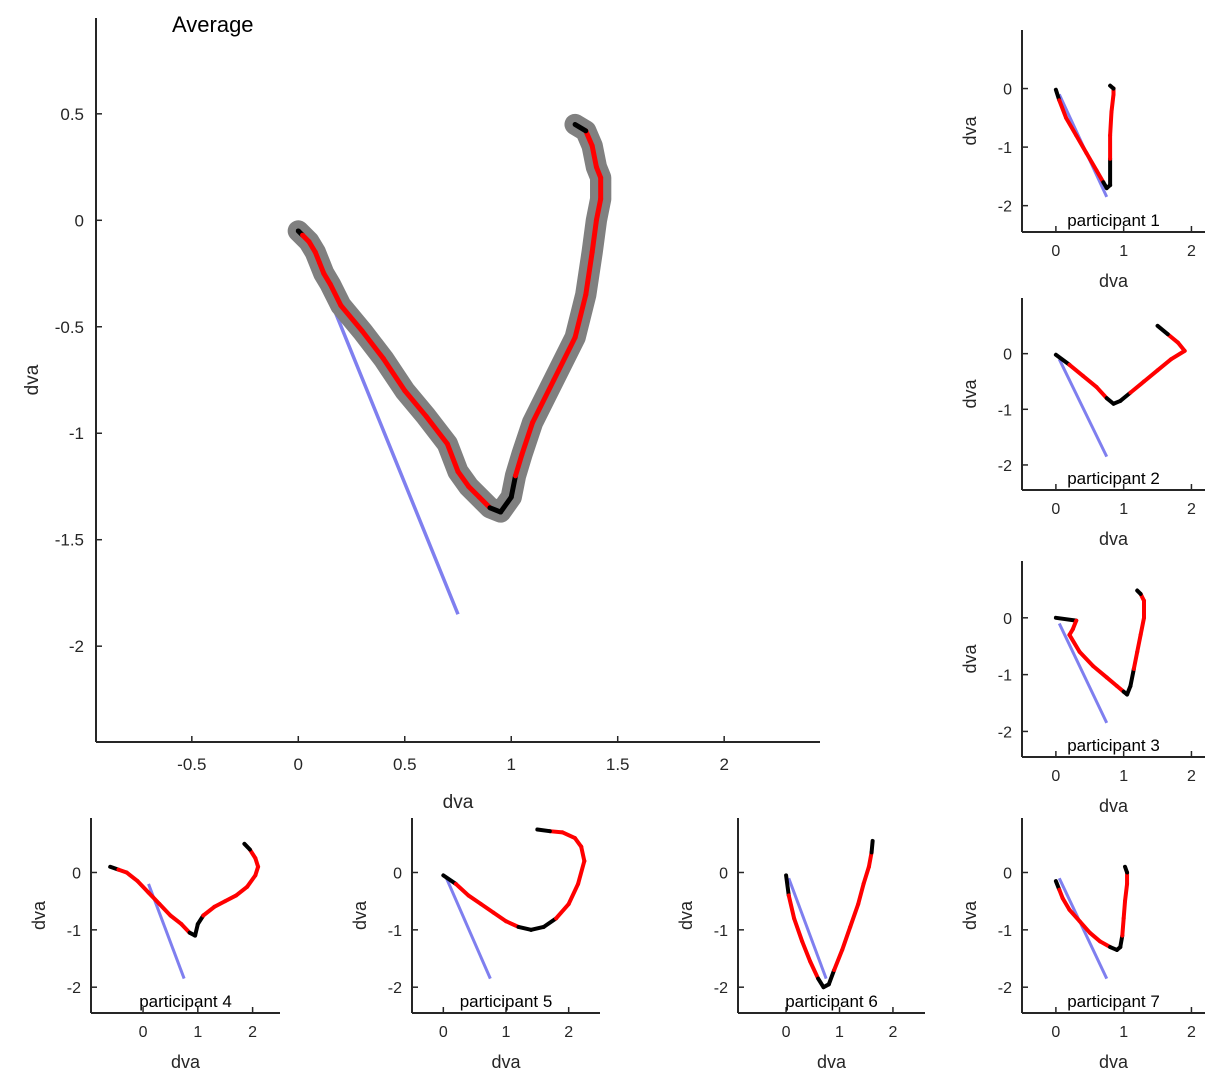 The width and height of the screenshot is (1222, 1081). I want to click on x-tick-label: 1.5, so click(618, 764).